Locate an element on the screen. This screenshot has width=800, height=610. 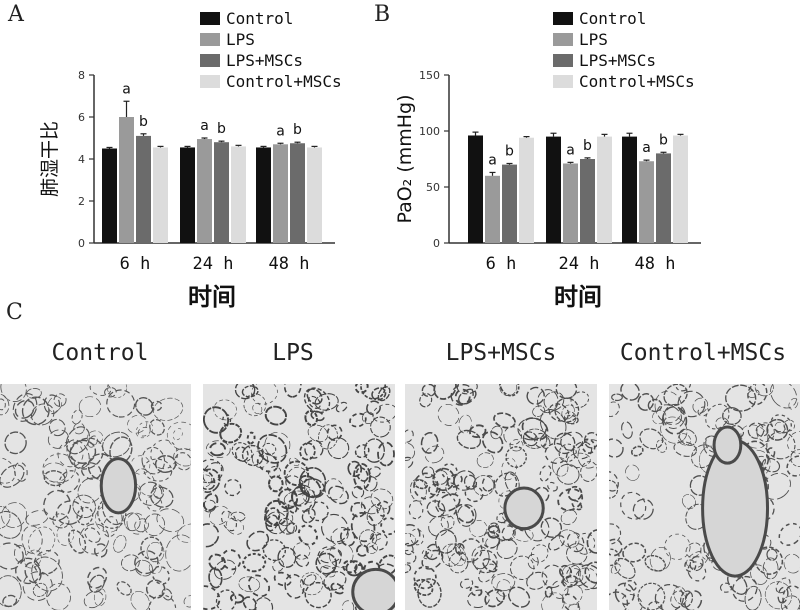
panel-a-bar-control-mscs-24-h is located at coordinates (238, 194).